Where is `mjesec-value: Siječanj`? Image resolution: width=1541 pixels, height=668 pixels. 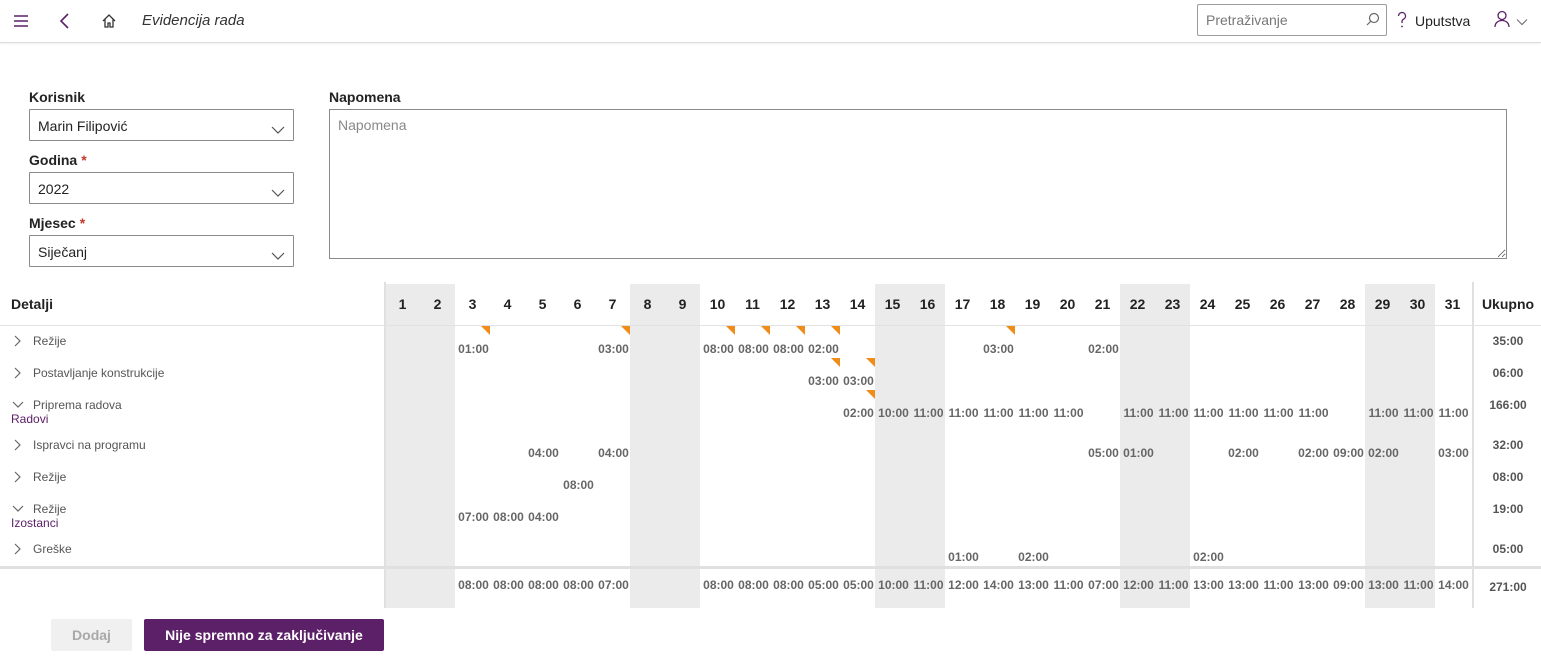
mjesec-value: Siječanj is located at coordinates (63, 252).